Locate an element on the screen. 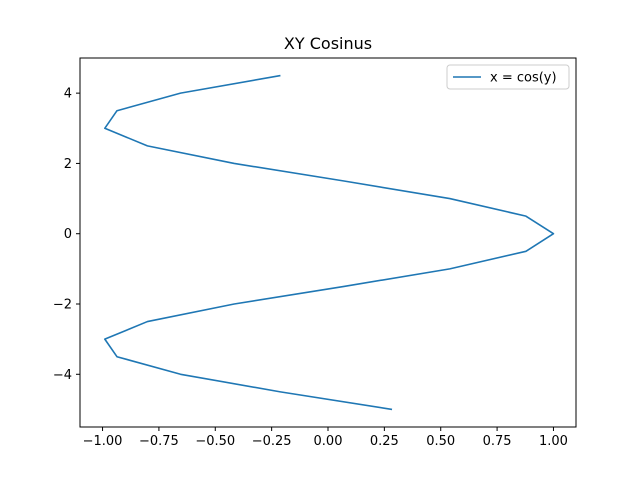 This screenshot has height=480, width=640. x-tick-label: −0.50 is located at coordinates (215, 441).